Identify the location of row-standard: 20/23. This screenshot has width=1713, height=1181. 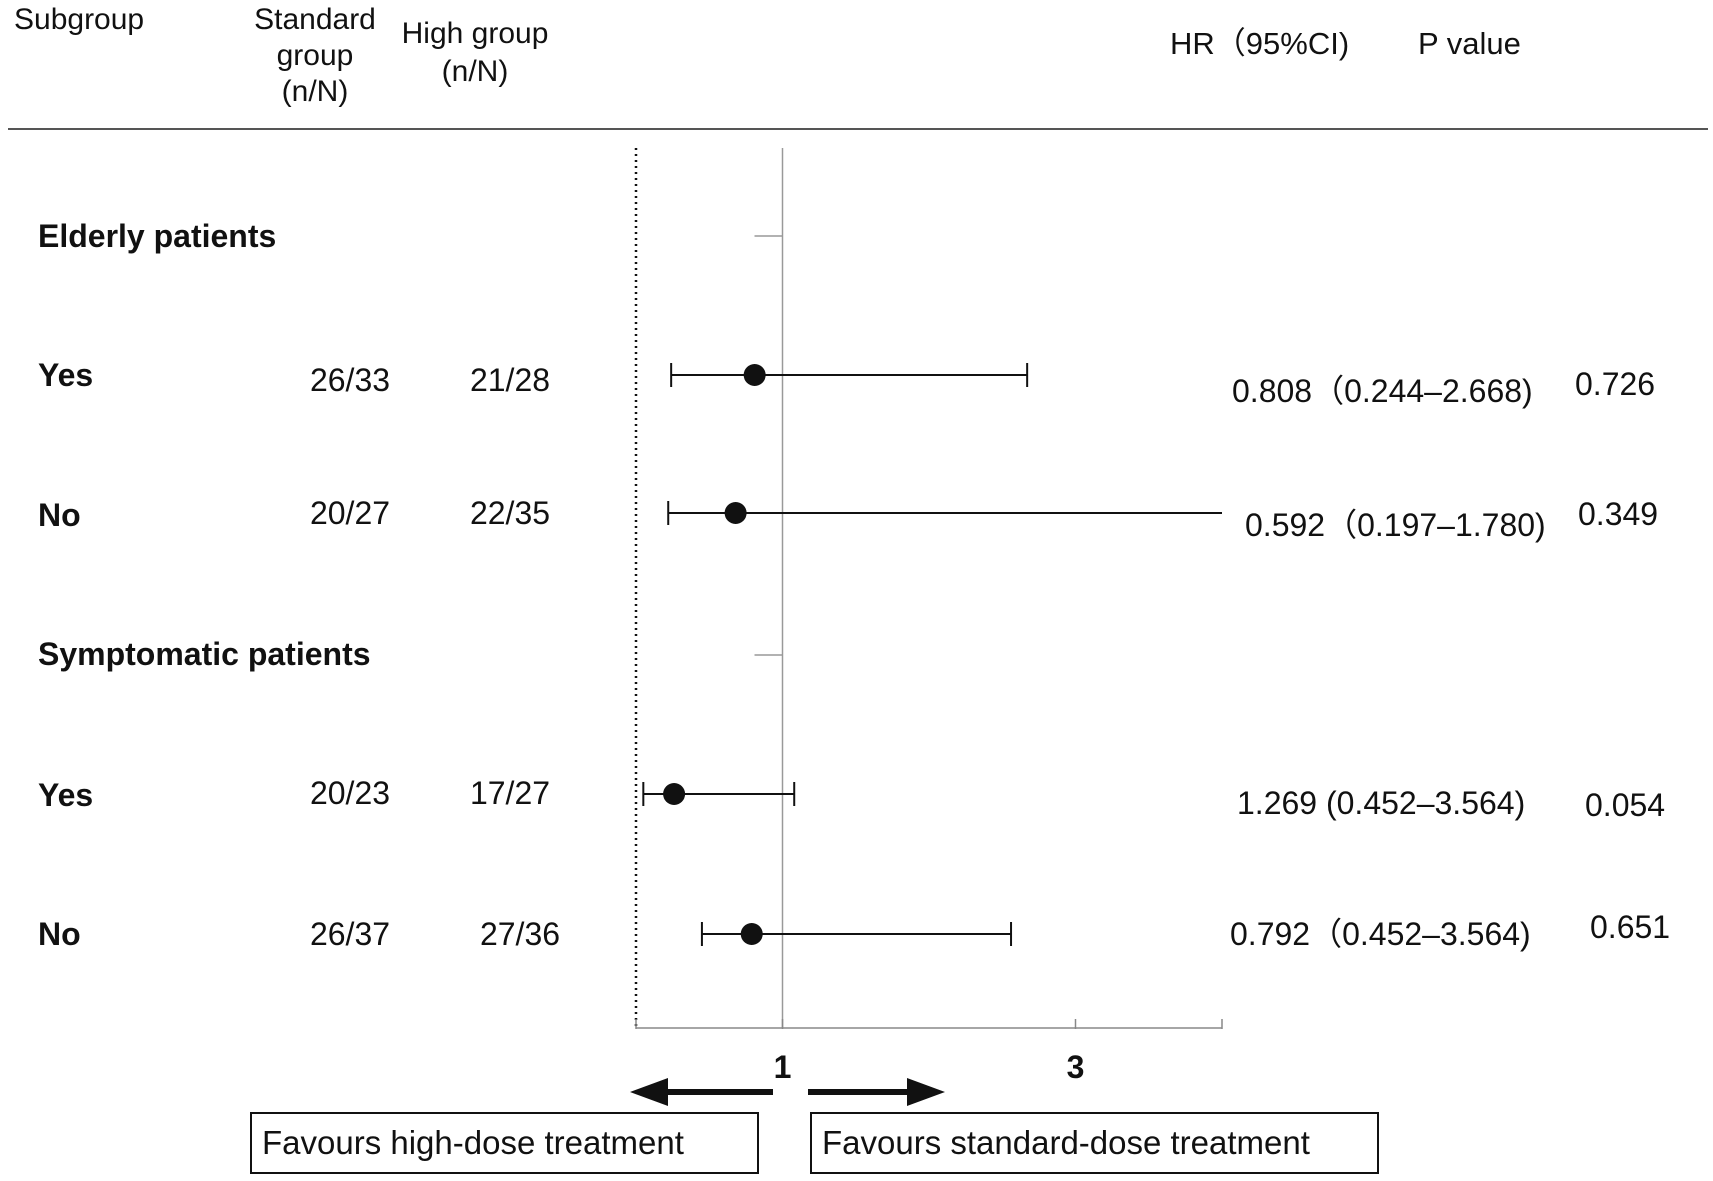
(350, 793).